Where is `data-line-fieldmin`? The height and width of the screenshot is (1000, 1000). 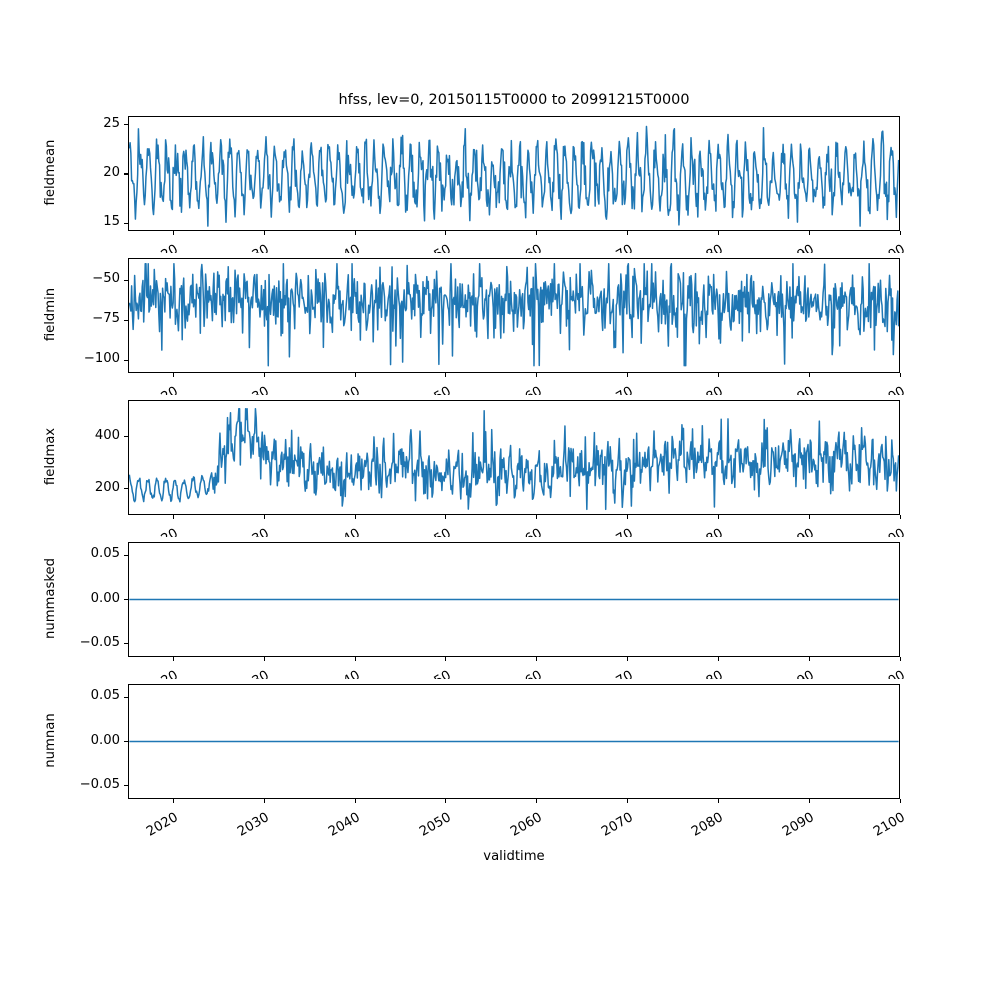
data-line-fieldmin is located at coordinates (513, 315).